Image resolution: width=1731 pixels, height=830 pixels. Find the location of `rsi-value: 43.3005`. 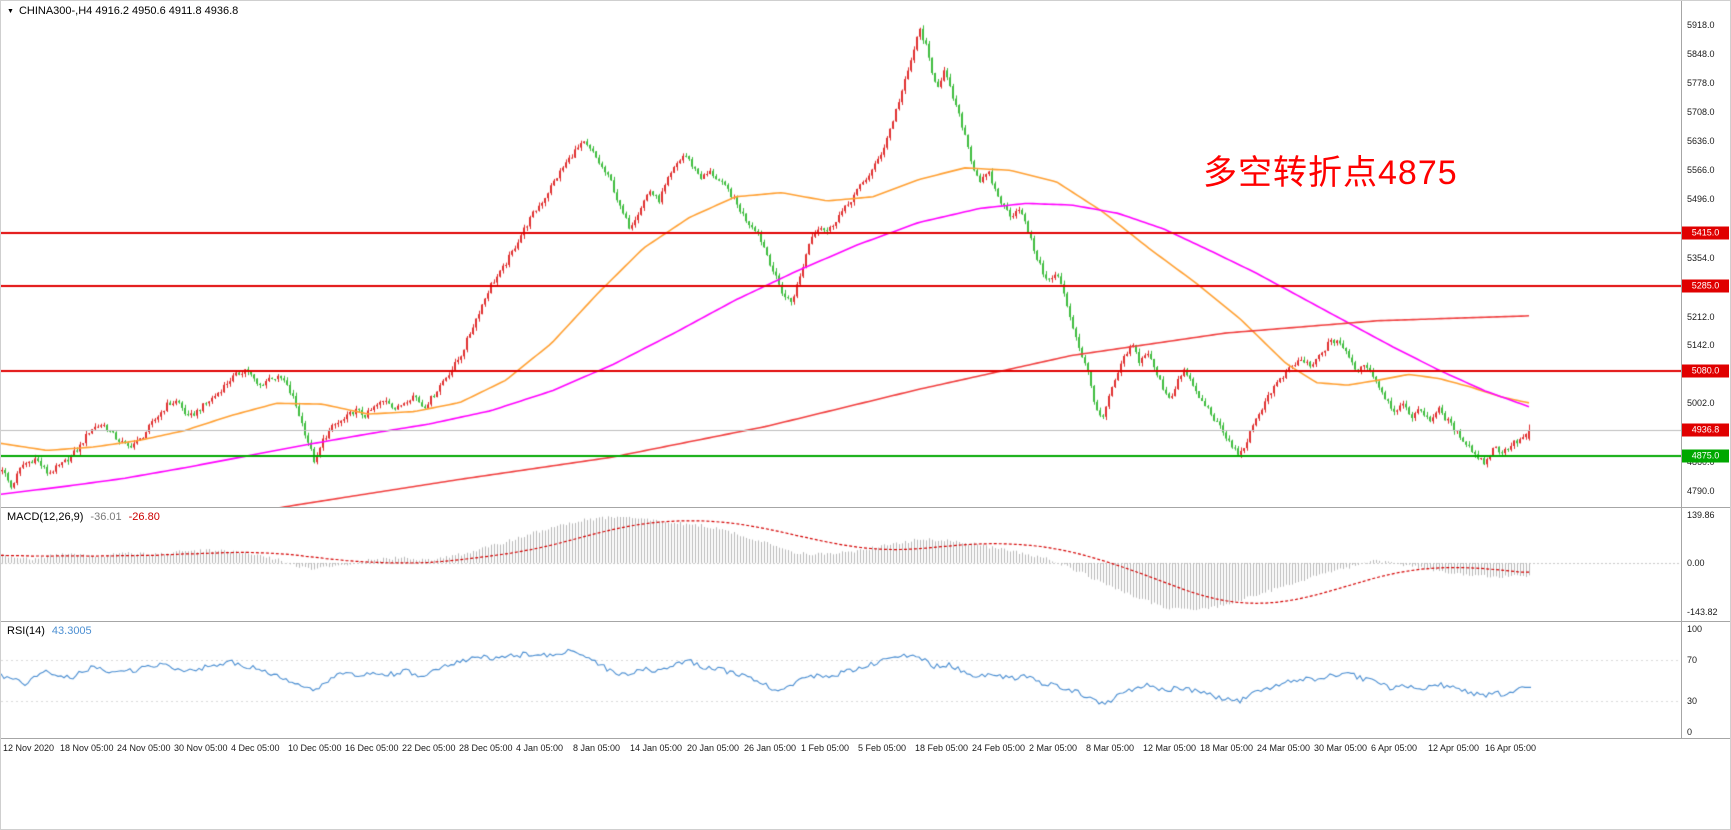

rsi-value: 43.3005 is located at coordinates (71, 631).